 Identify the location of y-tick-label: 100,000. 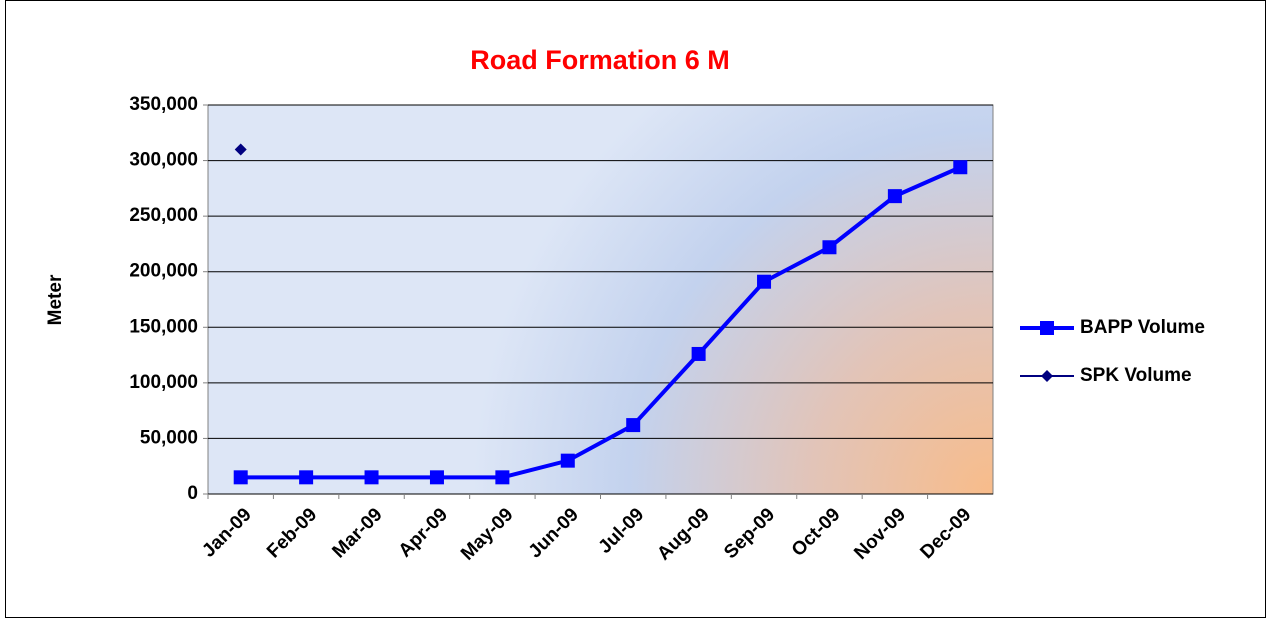
(163, 382).